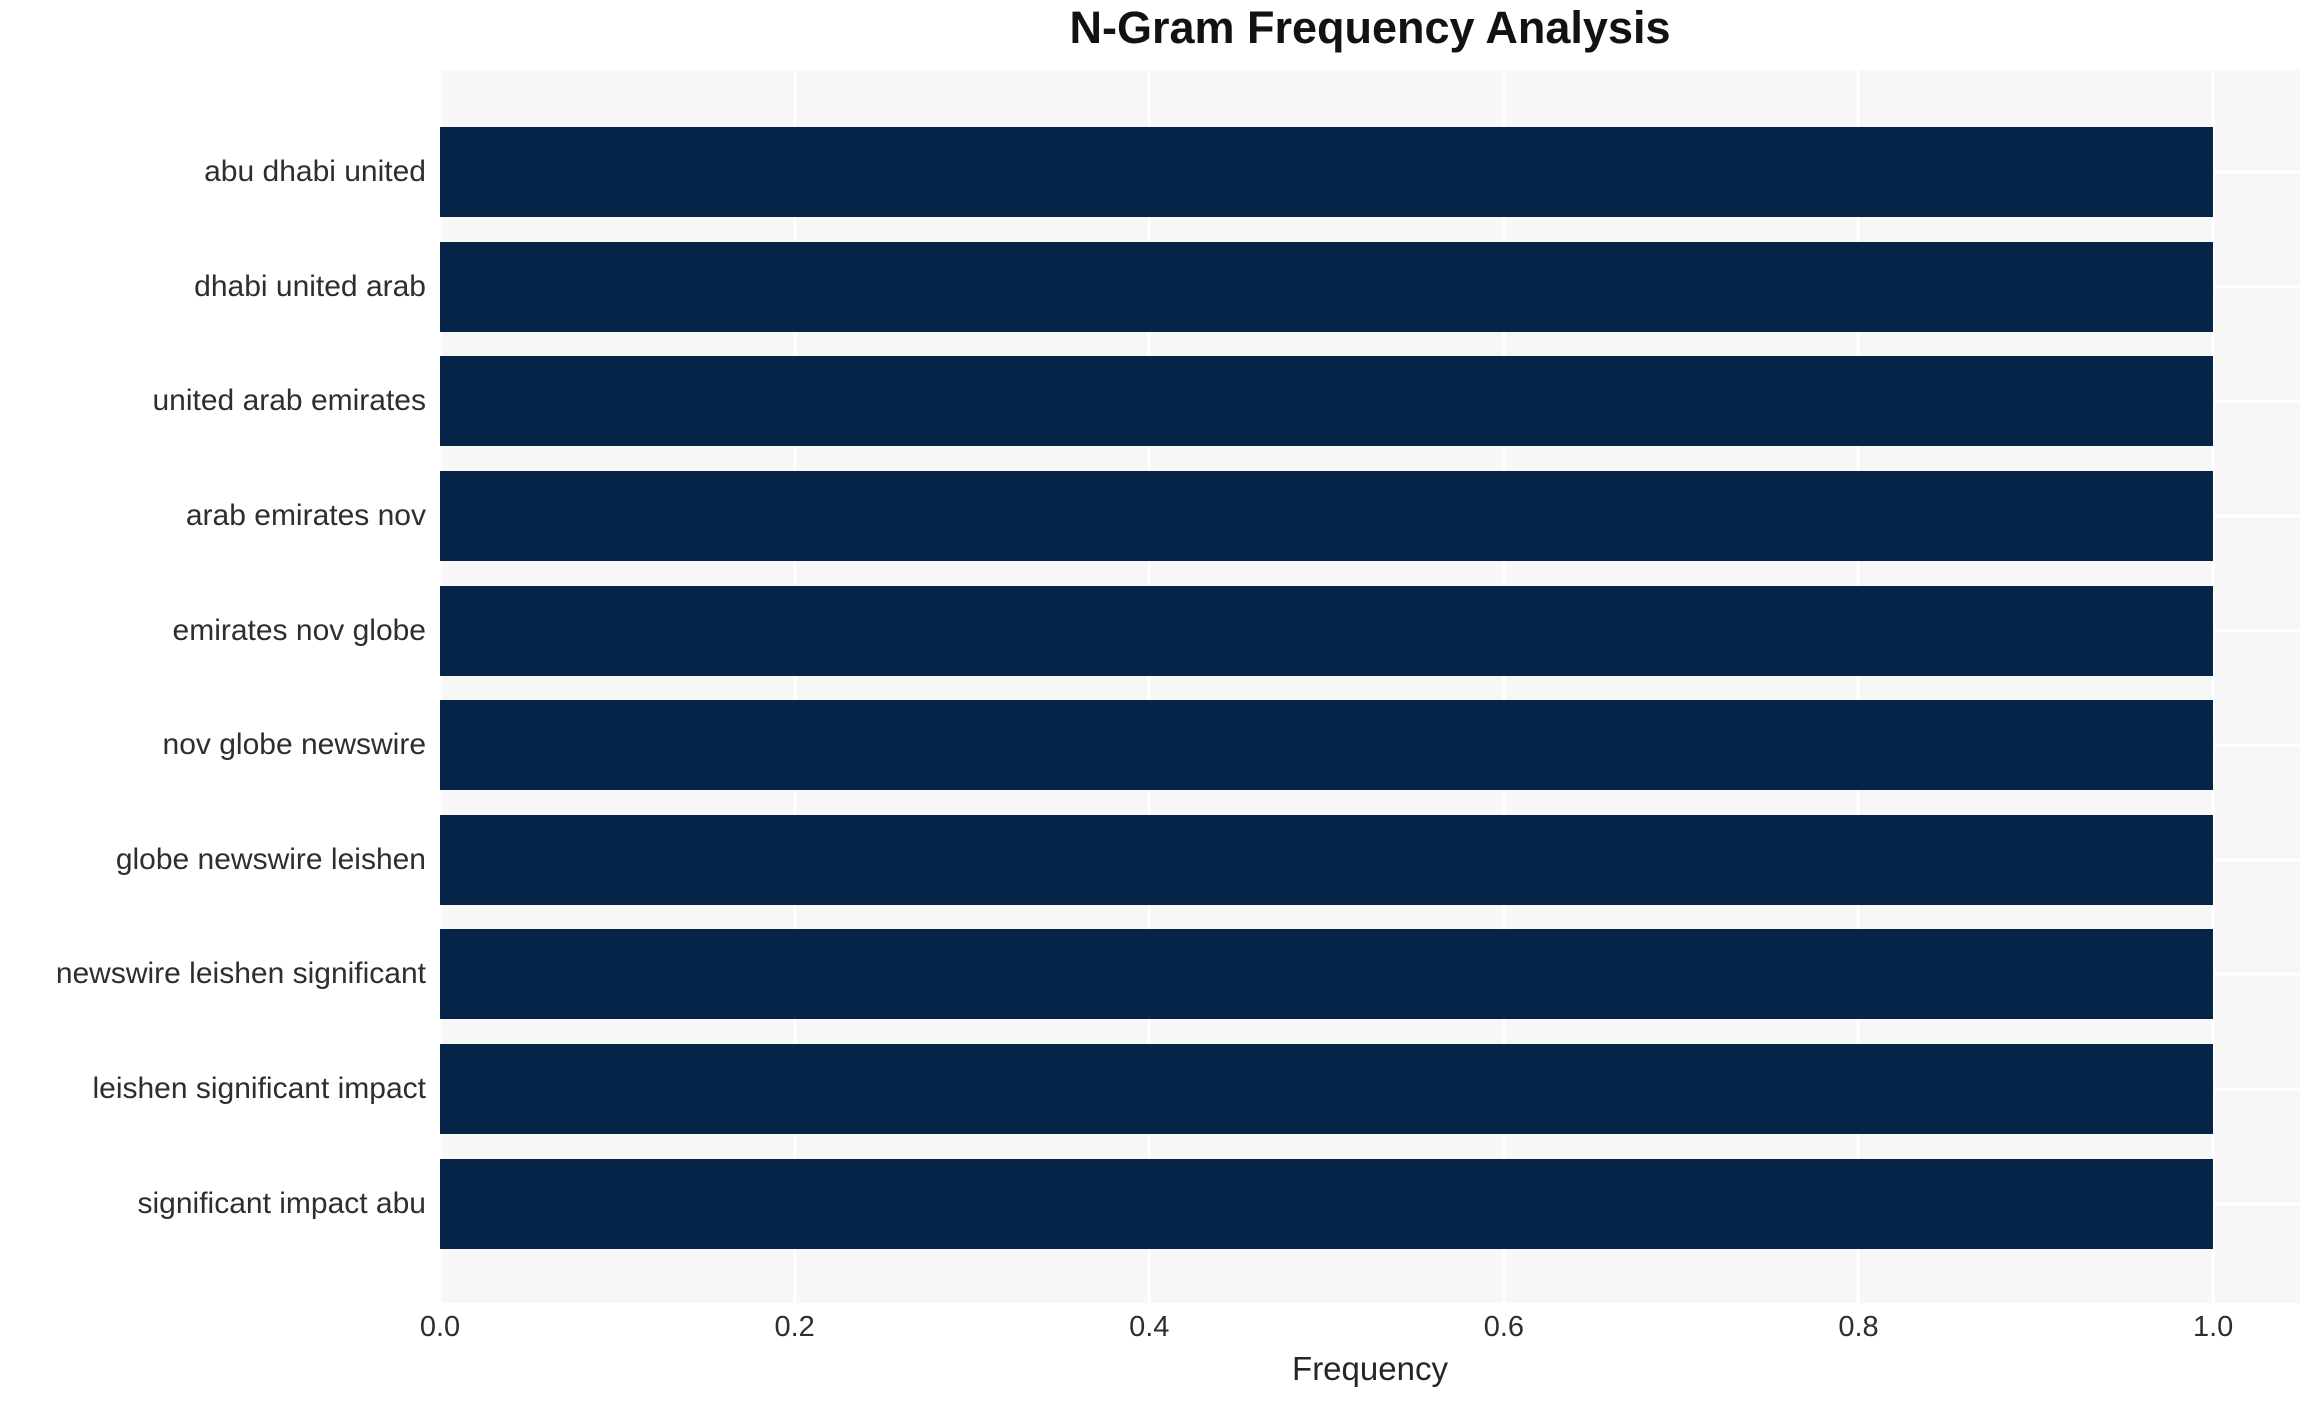 The width and height of the screenshot is (2321, 1402). Describe the element at coordinates (1327, 401) in the screenshot. I see `bar-united-arab-emirates` at that location.